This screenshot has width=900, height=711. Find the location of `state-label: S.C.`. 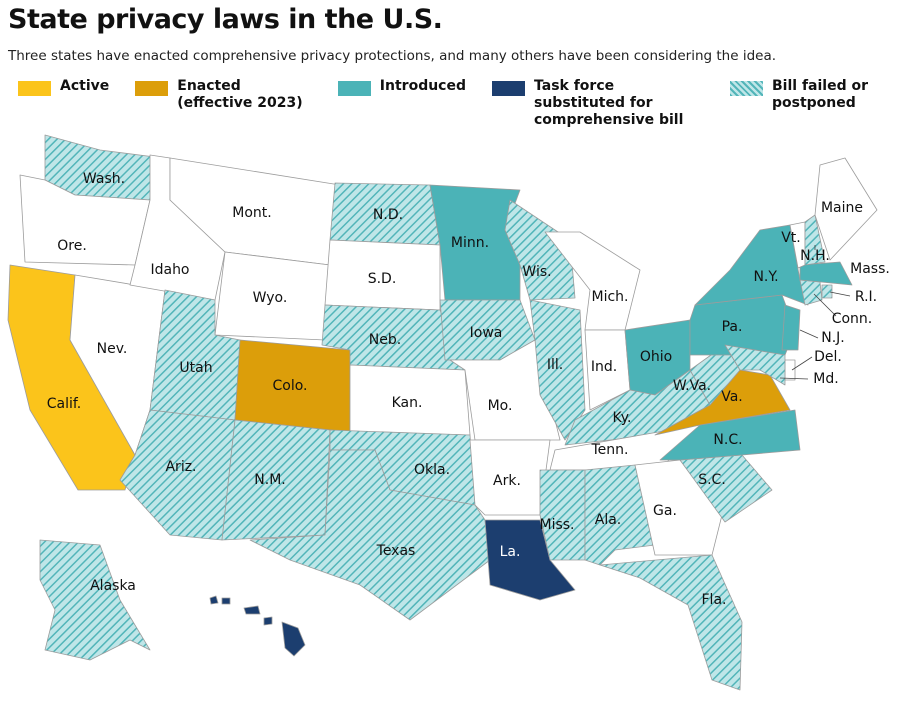

state-label: S.C. is located at coordinates (712, 480).